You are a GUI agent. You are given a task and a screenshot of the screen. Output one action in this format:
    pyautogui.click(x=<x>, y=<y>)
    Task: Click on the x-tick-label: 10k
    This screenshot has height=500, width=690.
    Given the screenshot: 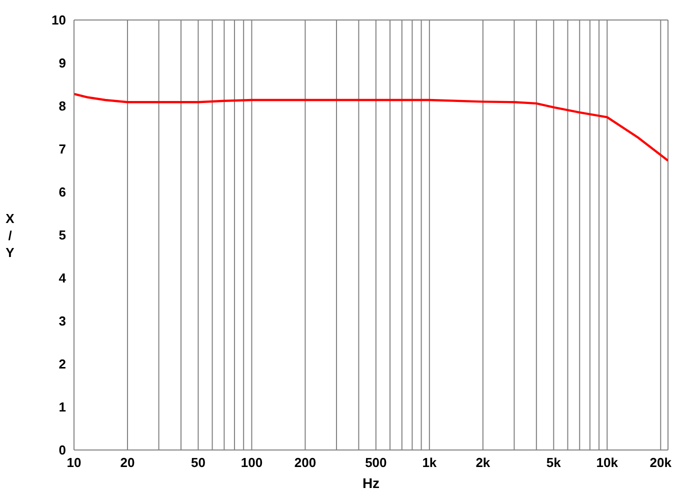 What is the action you would take?
    pyautogui.click(x=607, y=462)
    